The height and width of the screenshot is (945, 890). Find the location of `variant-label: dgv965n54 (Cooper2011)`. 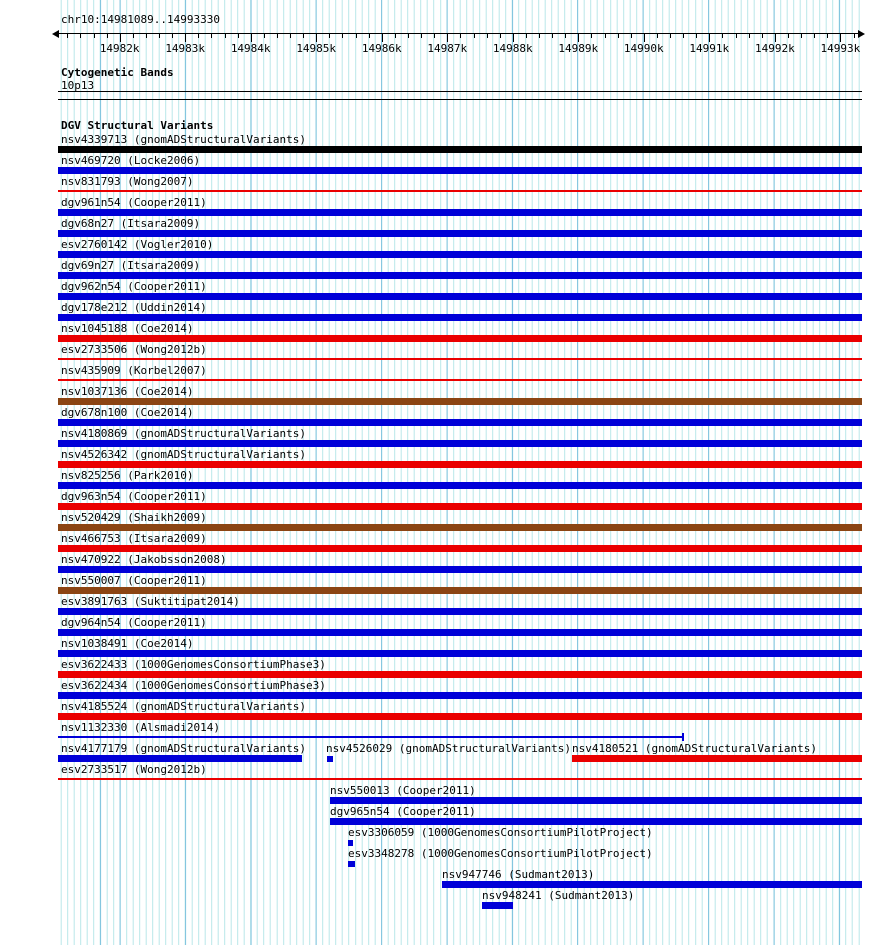

variant-label: dgv965n54 (Cooper2011) is located at coordinates (403, 811).